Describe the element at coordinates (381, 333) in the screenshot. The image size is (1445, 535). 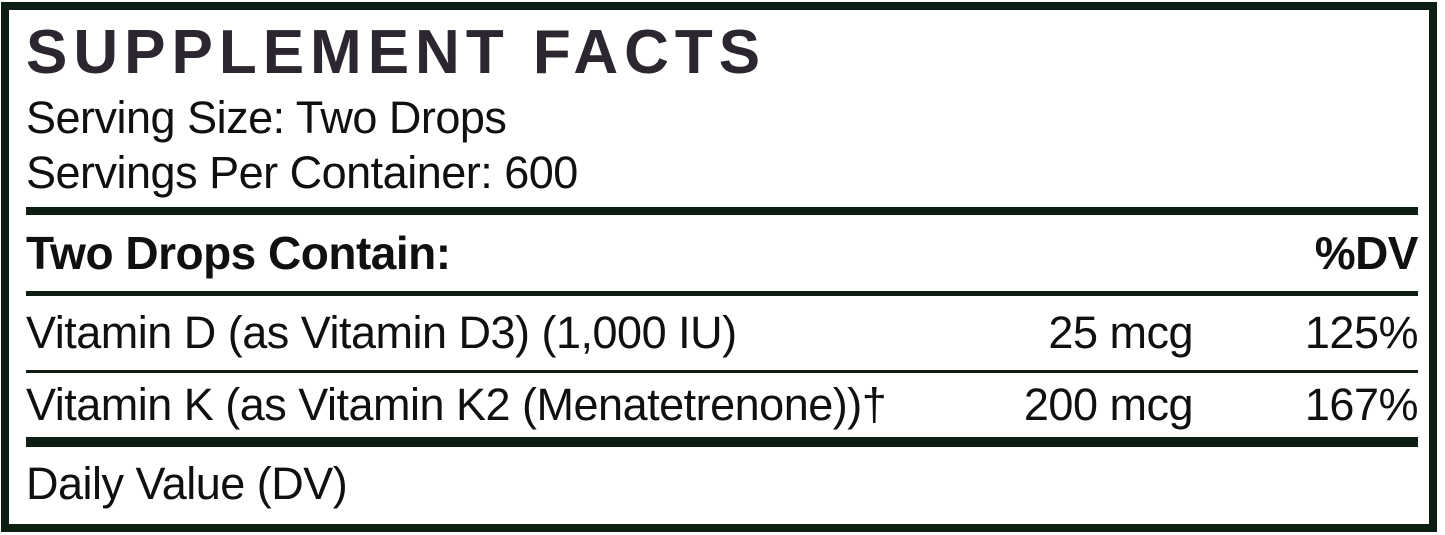
I see `nutrient-name: Vitamin D (as Vitamin D3) (1,000 IU)` at that location.